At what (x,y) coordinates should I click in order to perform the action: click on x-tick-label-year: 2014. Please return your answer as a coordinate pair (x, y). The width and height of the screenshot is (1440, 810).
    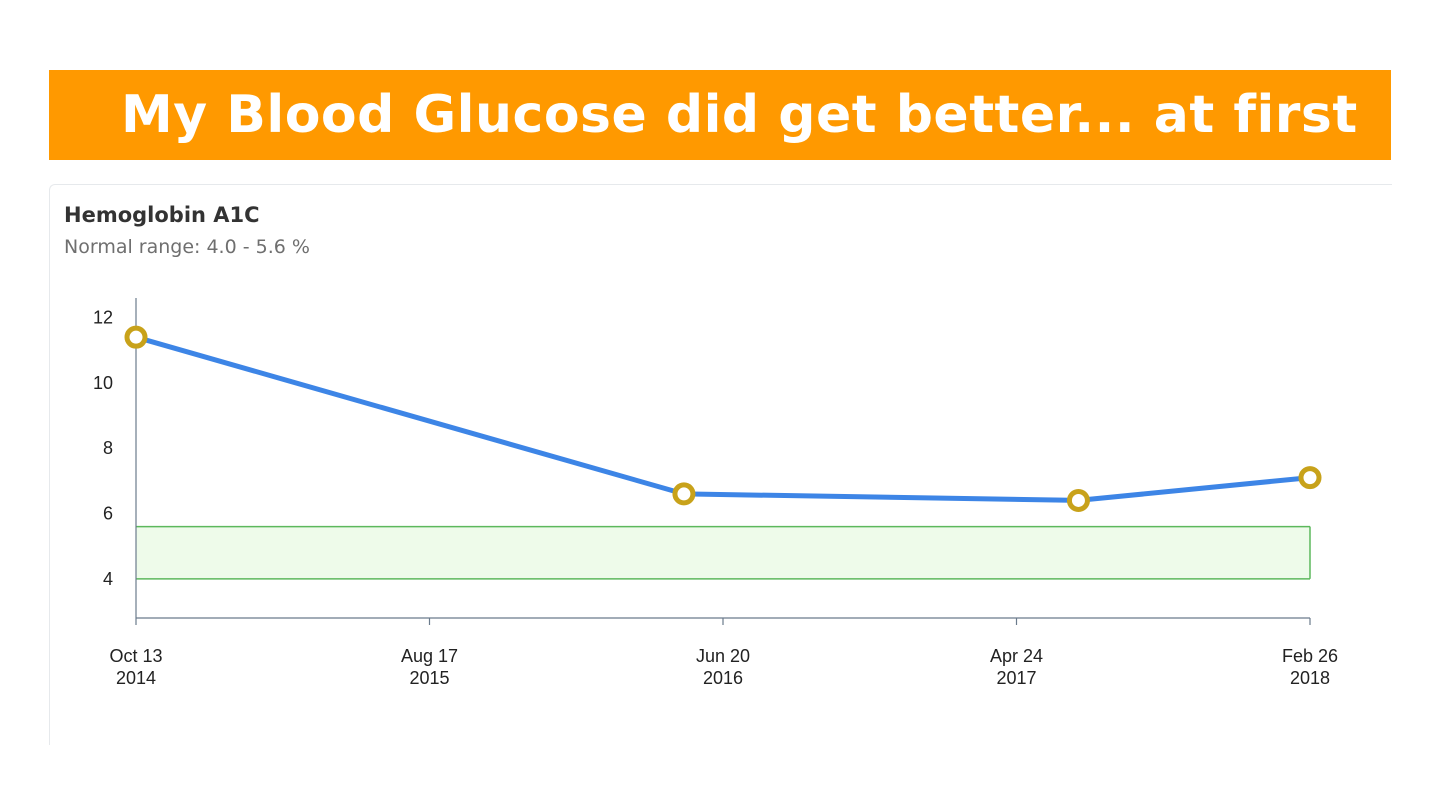
    Looking at the image, I should click on (136, 678).